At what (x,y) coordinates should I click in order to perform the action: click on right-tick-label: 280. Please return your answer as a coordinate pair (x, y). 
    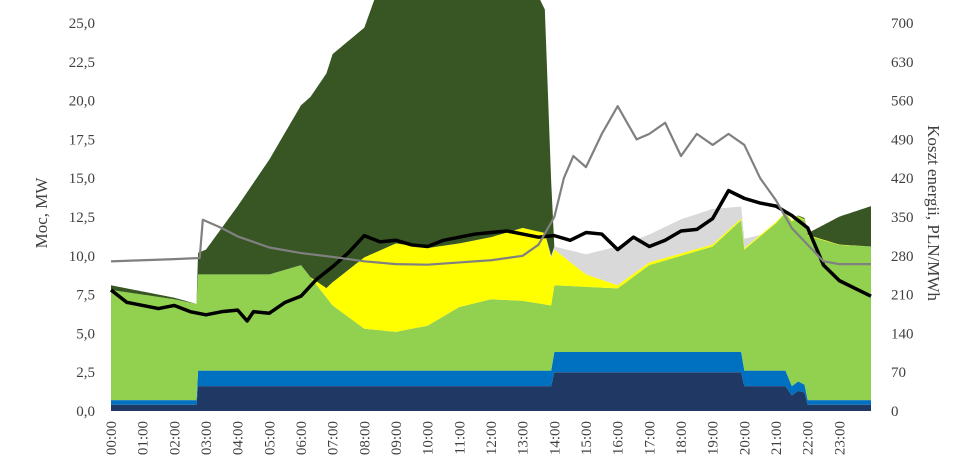
    Looking at the image, I should click on (902, 257).